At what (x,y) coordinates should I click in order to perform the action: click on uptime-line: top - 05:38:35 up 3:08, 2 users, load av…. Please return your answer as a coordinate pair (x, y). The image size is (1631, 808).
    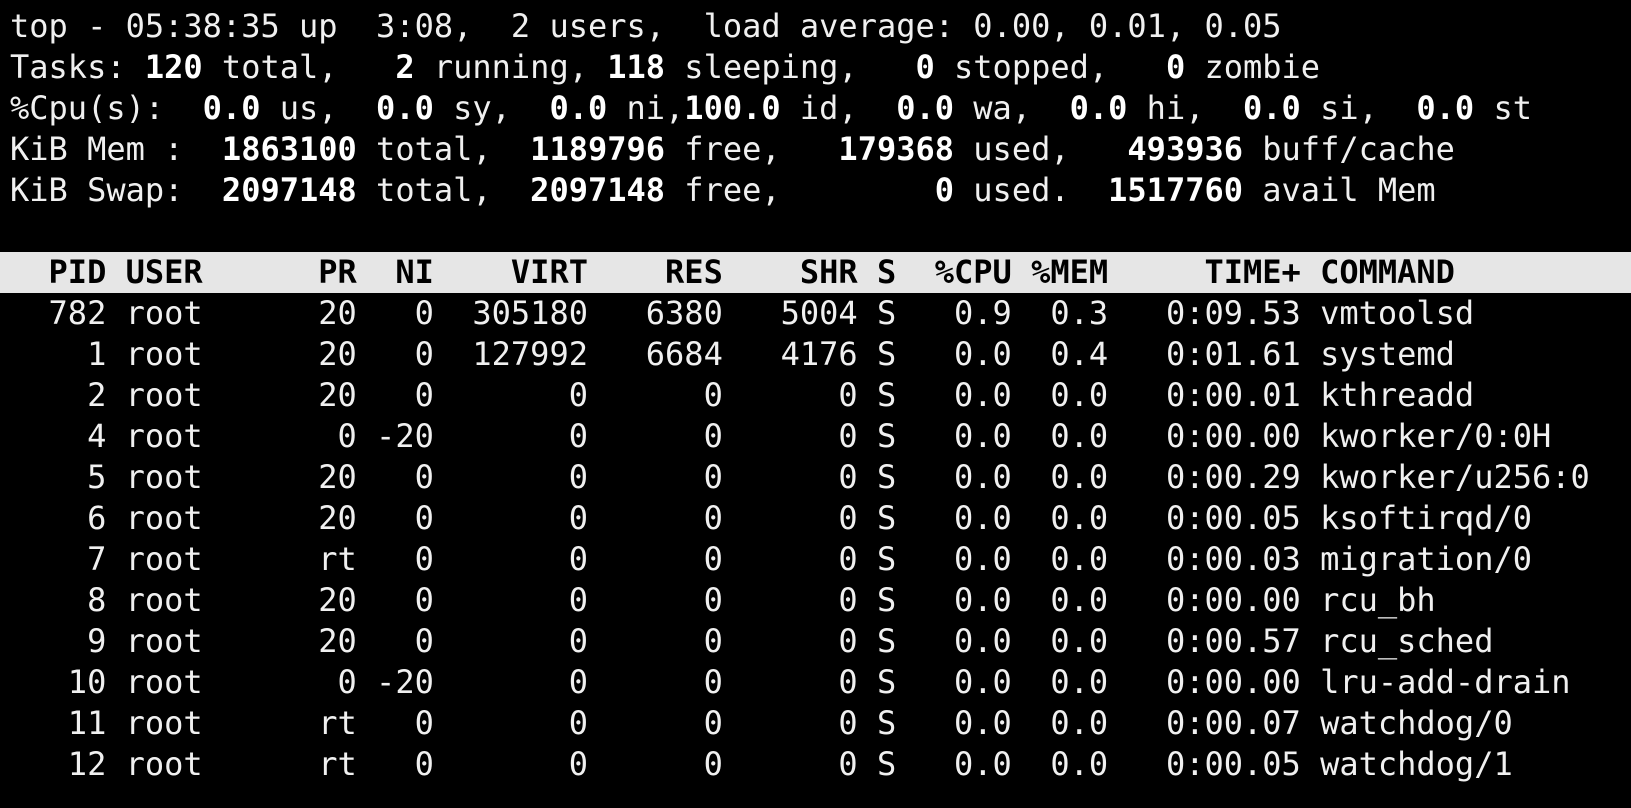
    Looking at the image, I should click on (646, 26).